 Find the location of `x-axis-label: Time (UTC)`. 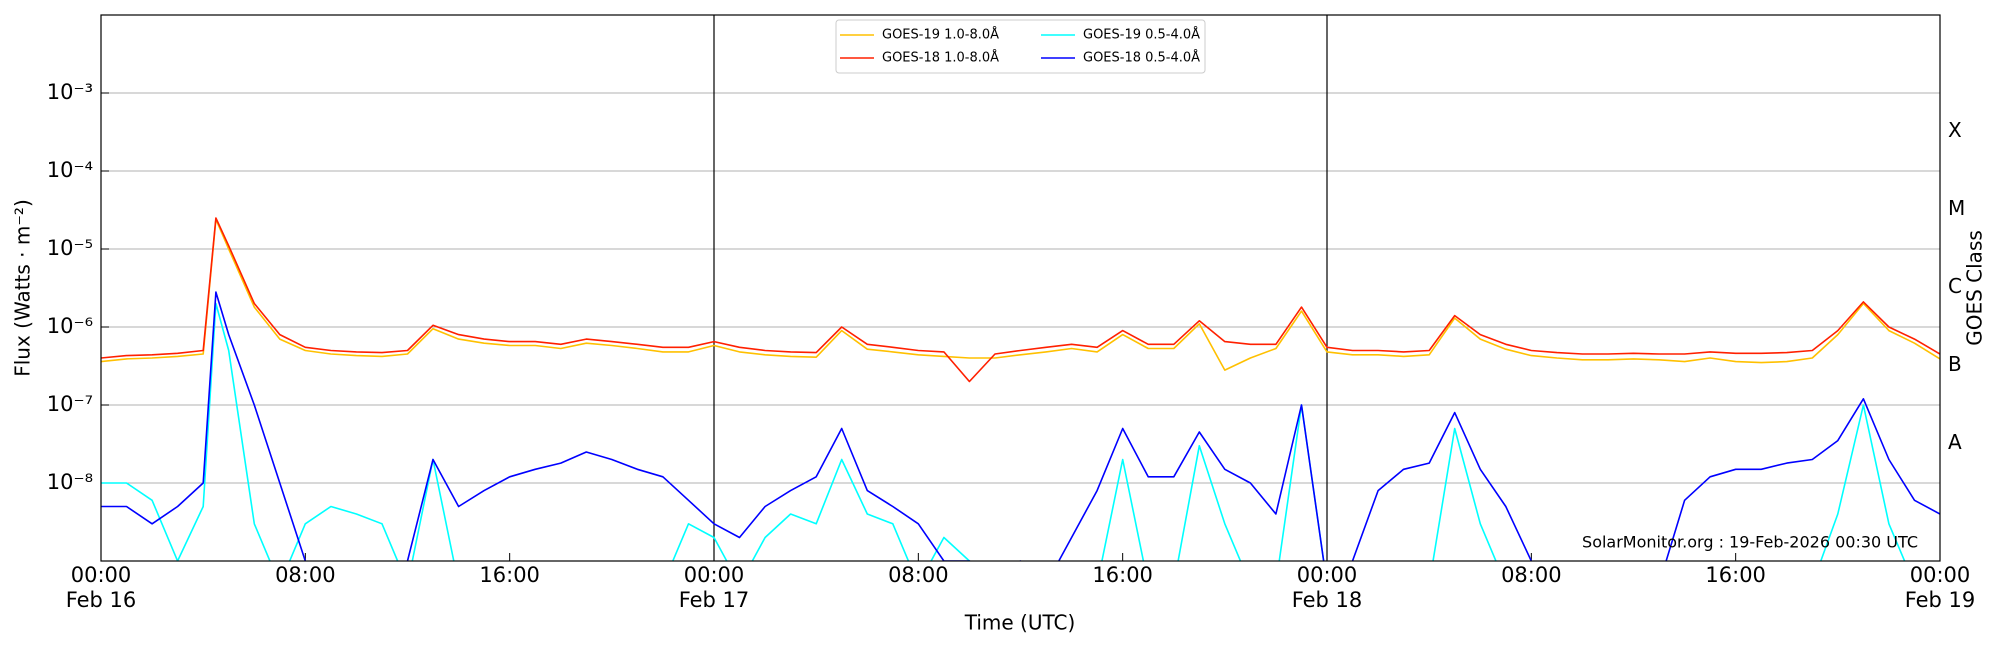

x-axis-label: Time (UTC) is located at coordinates (1020, 623).